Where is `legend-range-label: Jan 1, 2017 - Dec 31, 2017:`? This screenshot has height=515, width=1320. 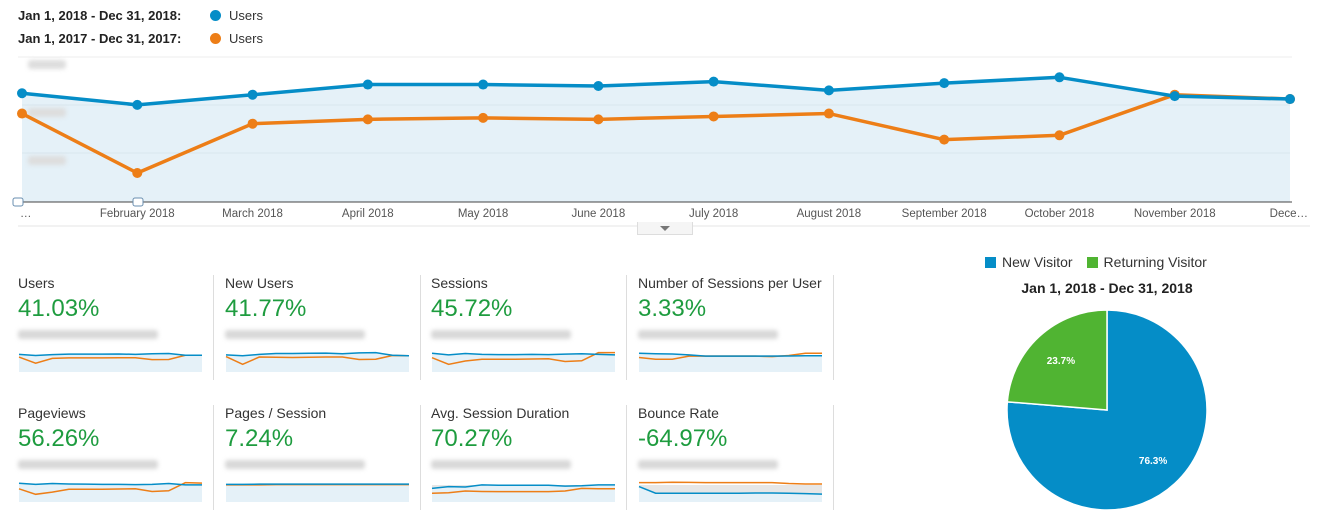
legend-range-label: Jan 1, 2017 - Dec 31, 2017: is located at coordinates (100, 38).